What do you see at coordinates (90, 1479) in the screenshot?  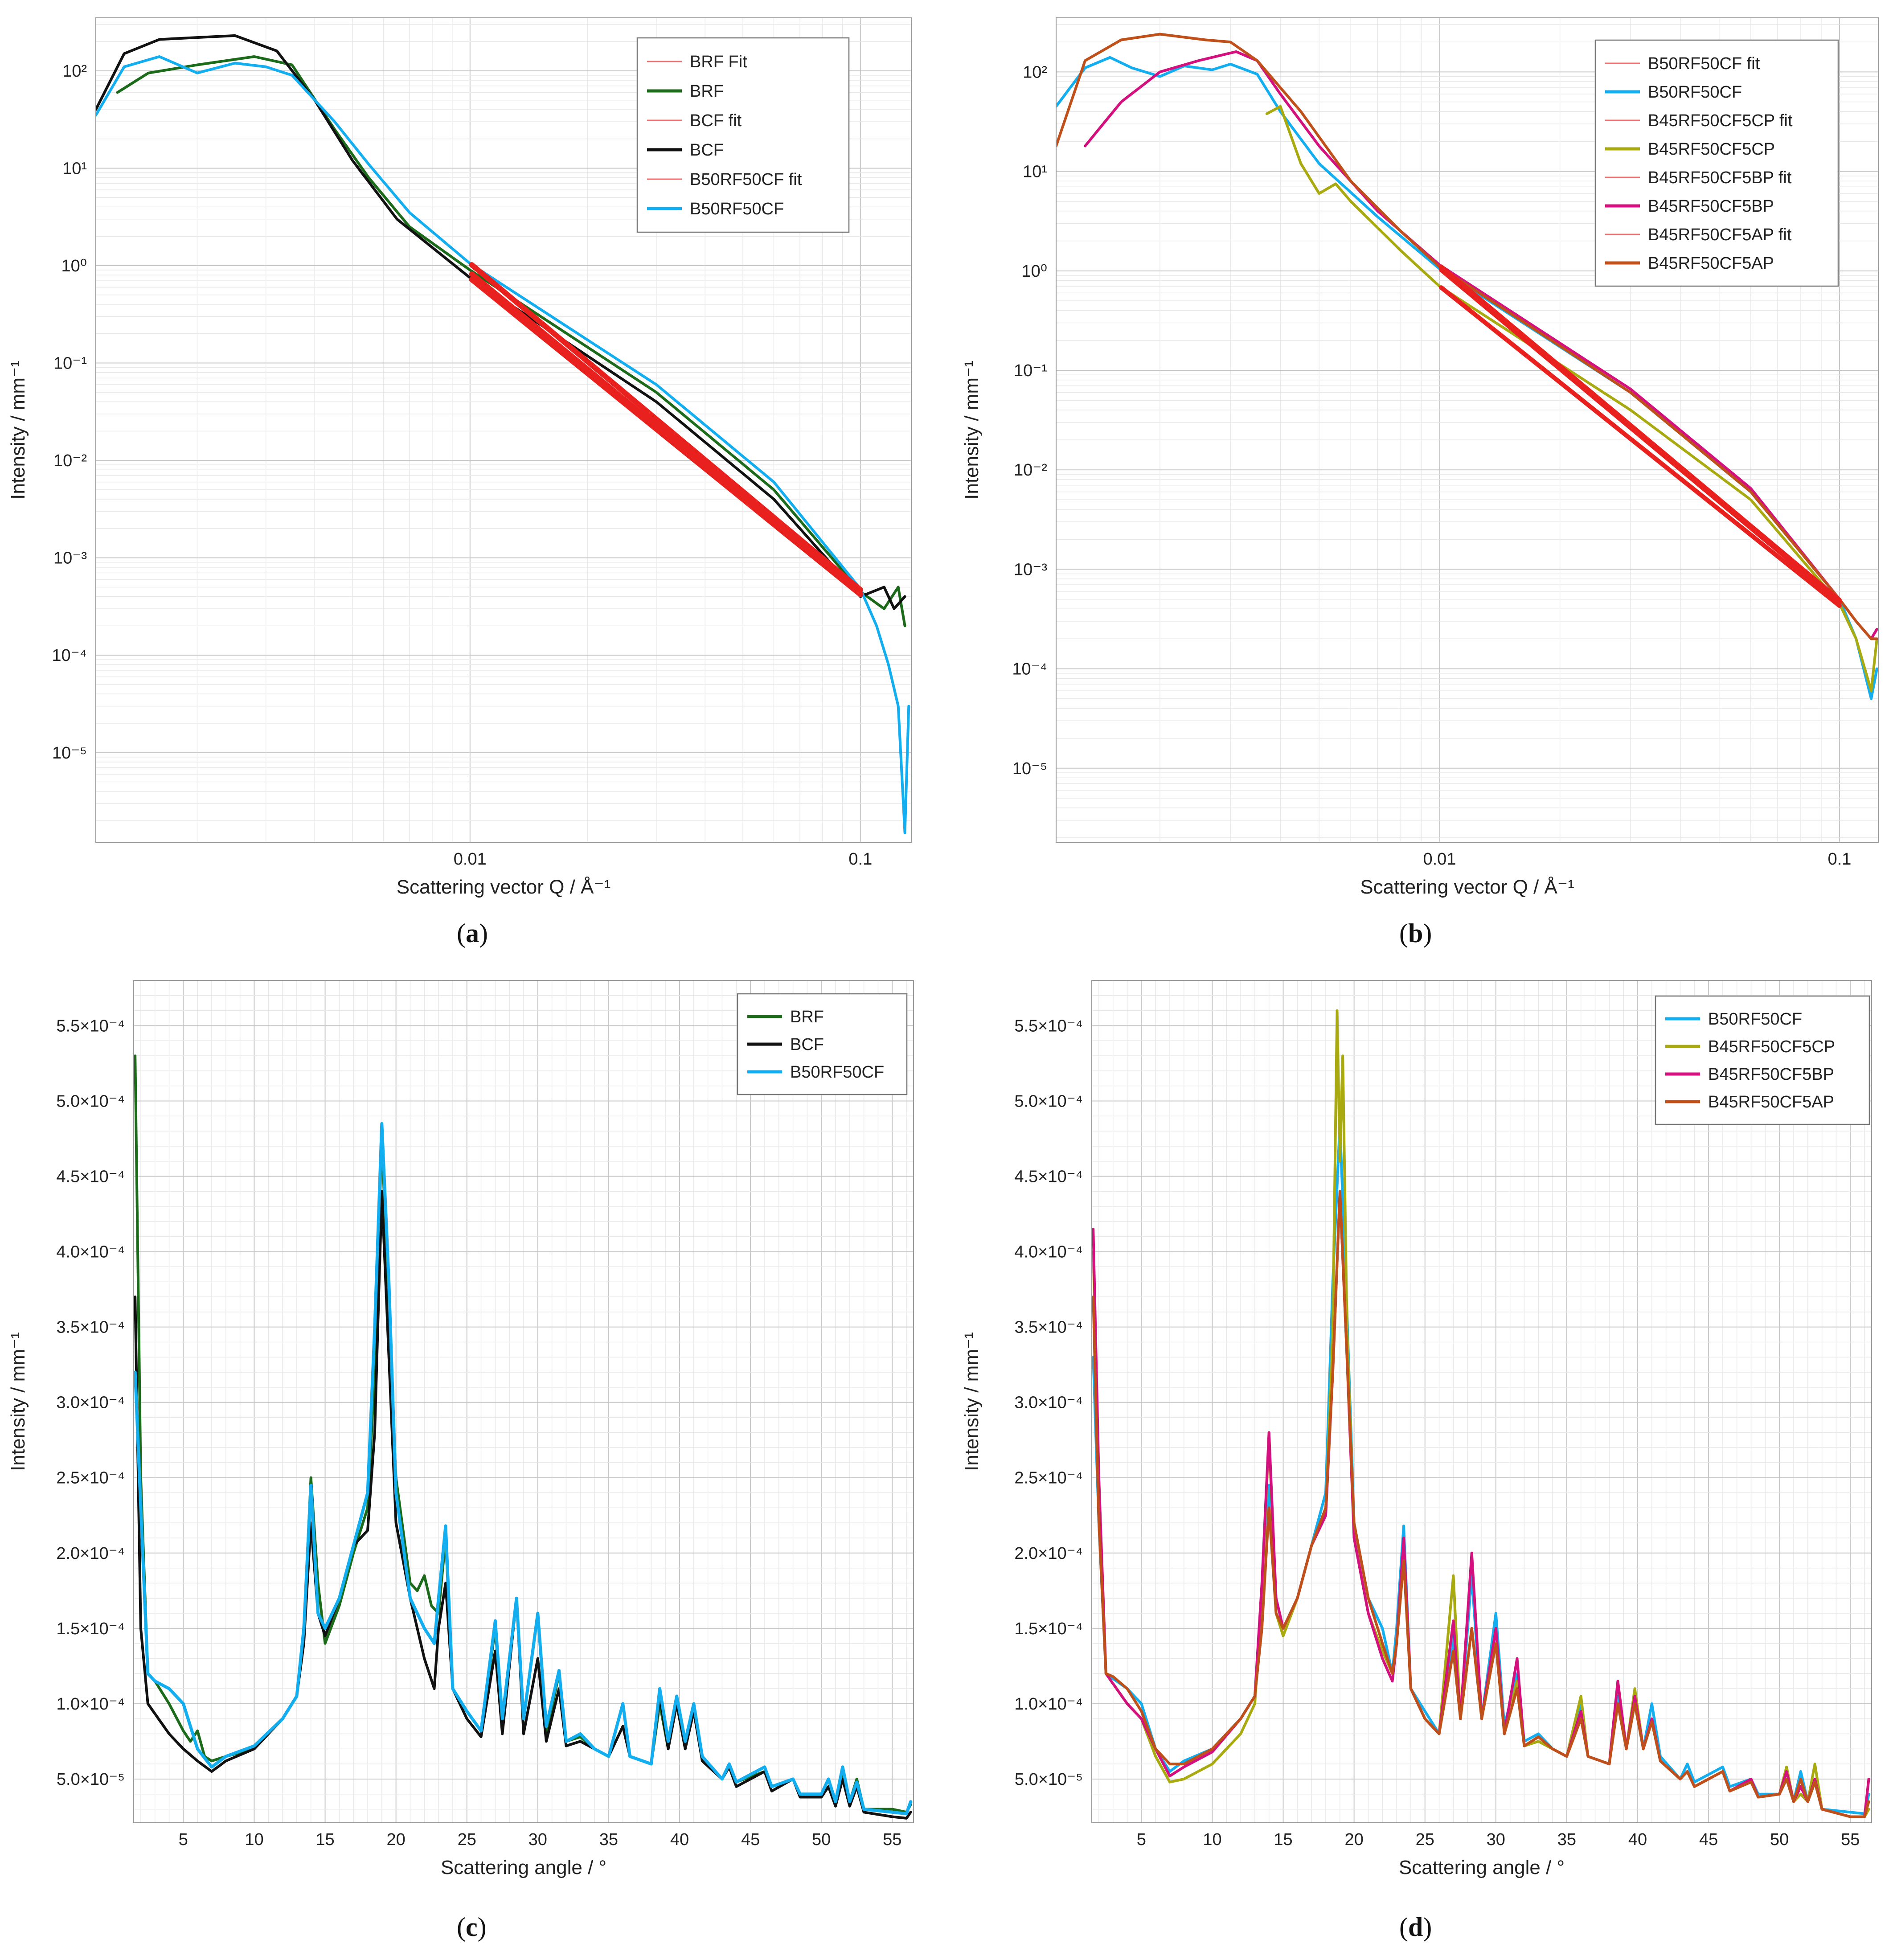 I see `y-tick-label: 2.5×10⁻⁴` at bounding box center [90, 1479].